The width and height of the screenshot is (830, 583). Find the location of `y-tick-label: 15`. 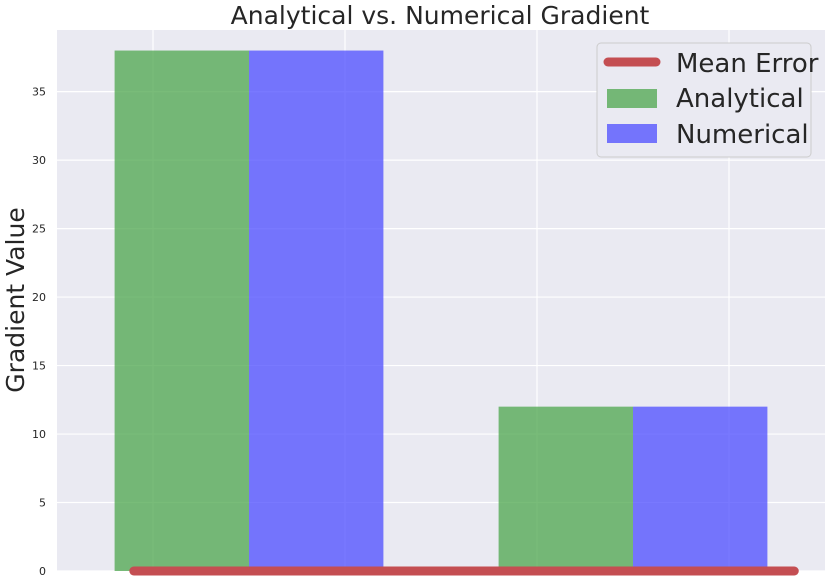

y-tick-label: 15 is located at coordinates (39, 366).